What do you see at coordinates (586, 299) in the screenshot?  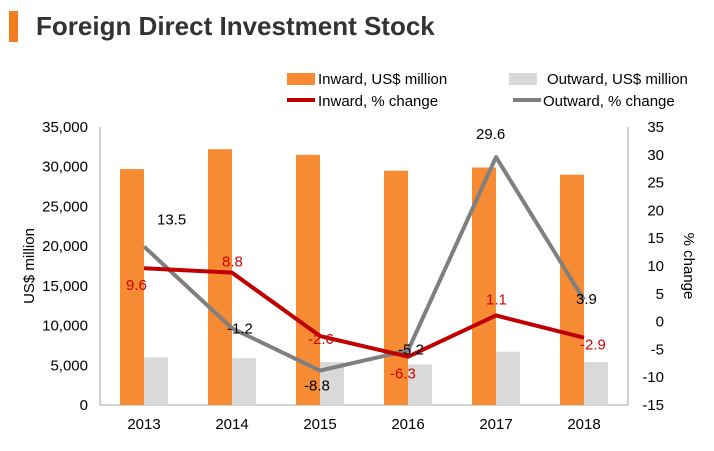 I see `outward-change-data-label: 3.9` at bounding box center [586, 299].